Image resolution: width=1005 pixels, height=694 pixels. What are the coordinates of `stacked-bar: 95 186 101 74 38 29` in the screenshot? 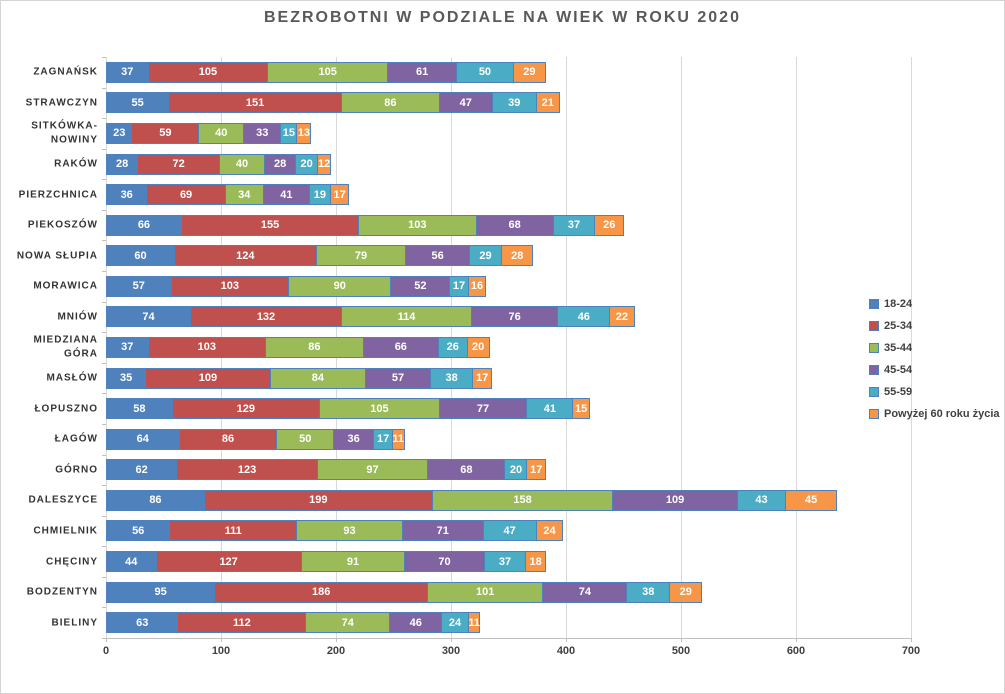 It's located at (404, 592).